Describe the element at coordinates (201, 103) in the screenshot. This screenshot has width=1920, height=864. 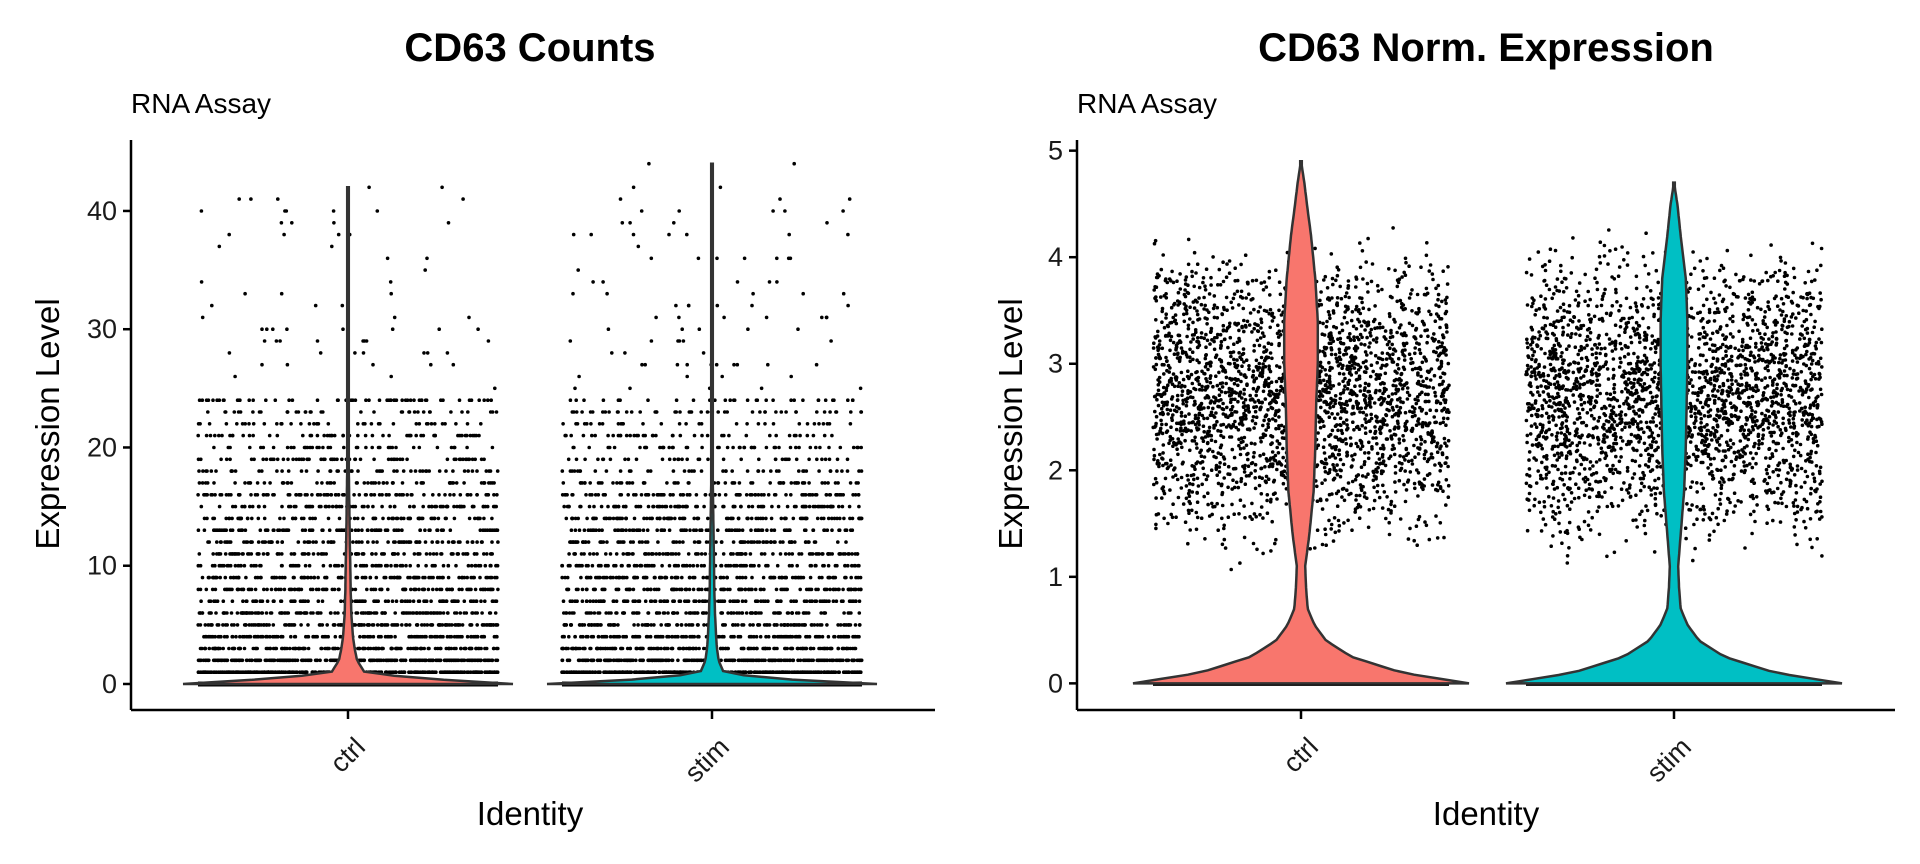
I see `chart-subtitle: RNA Assay` at that location.